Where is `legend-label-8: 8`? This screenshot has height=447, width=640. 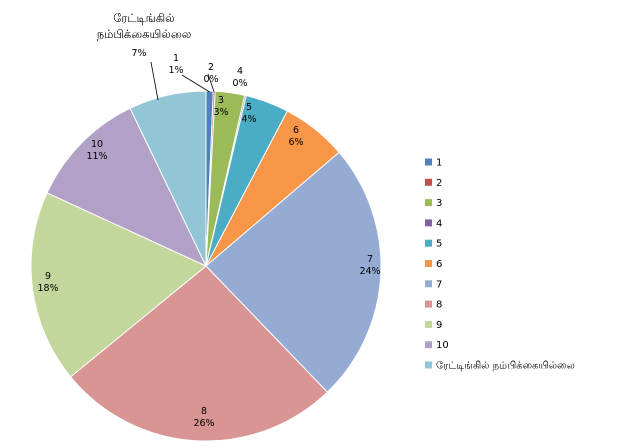
legend-label-8: 8 is located at coordinates (439, 305).